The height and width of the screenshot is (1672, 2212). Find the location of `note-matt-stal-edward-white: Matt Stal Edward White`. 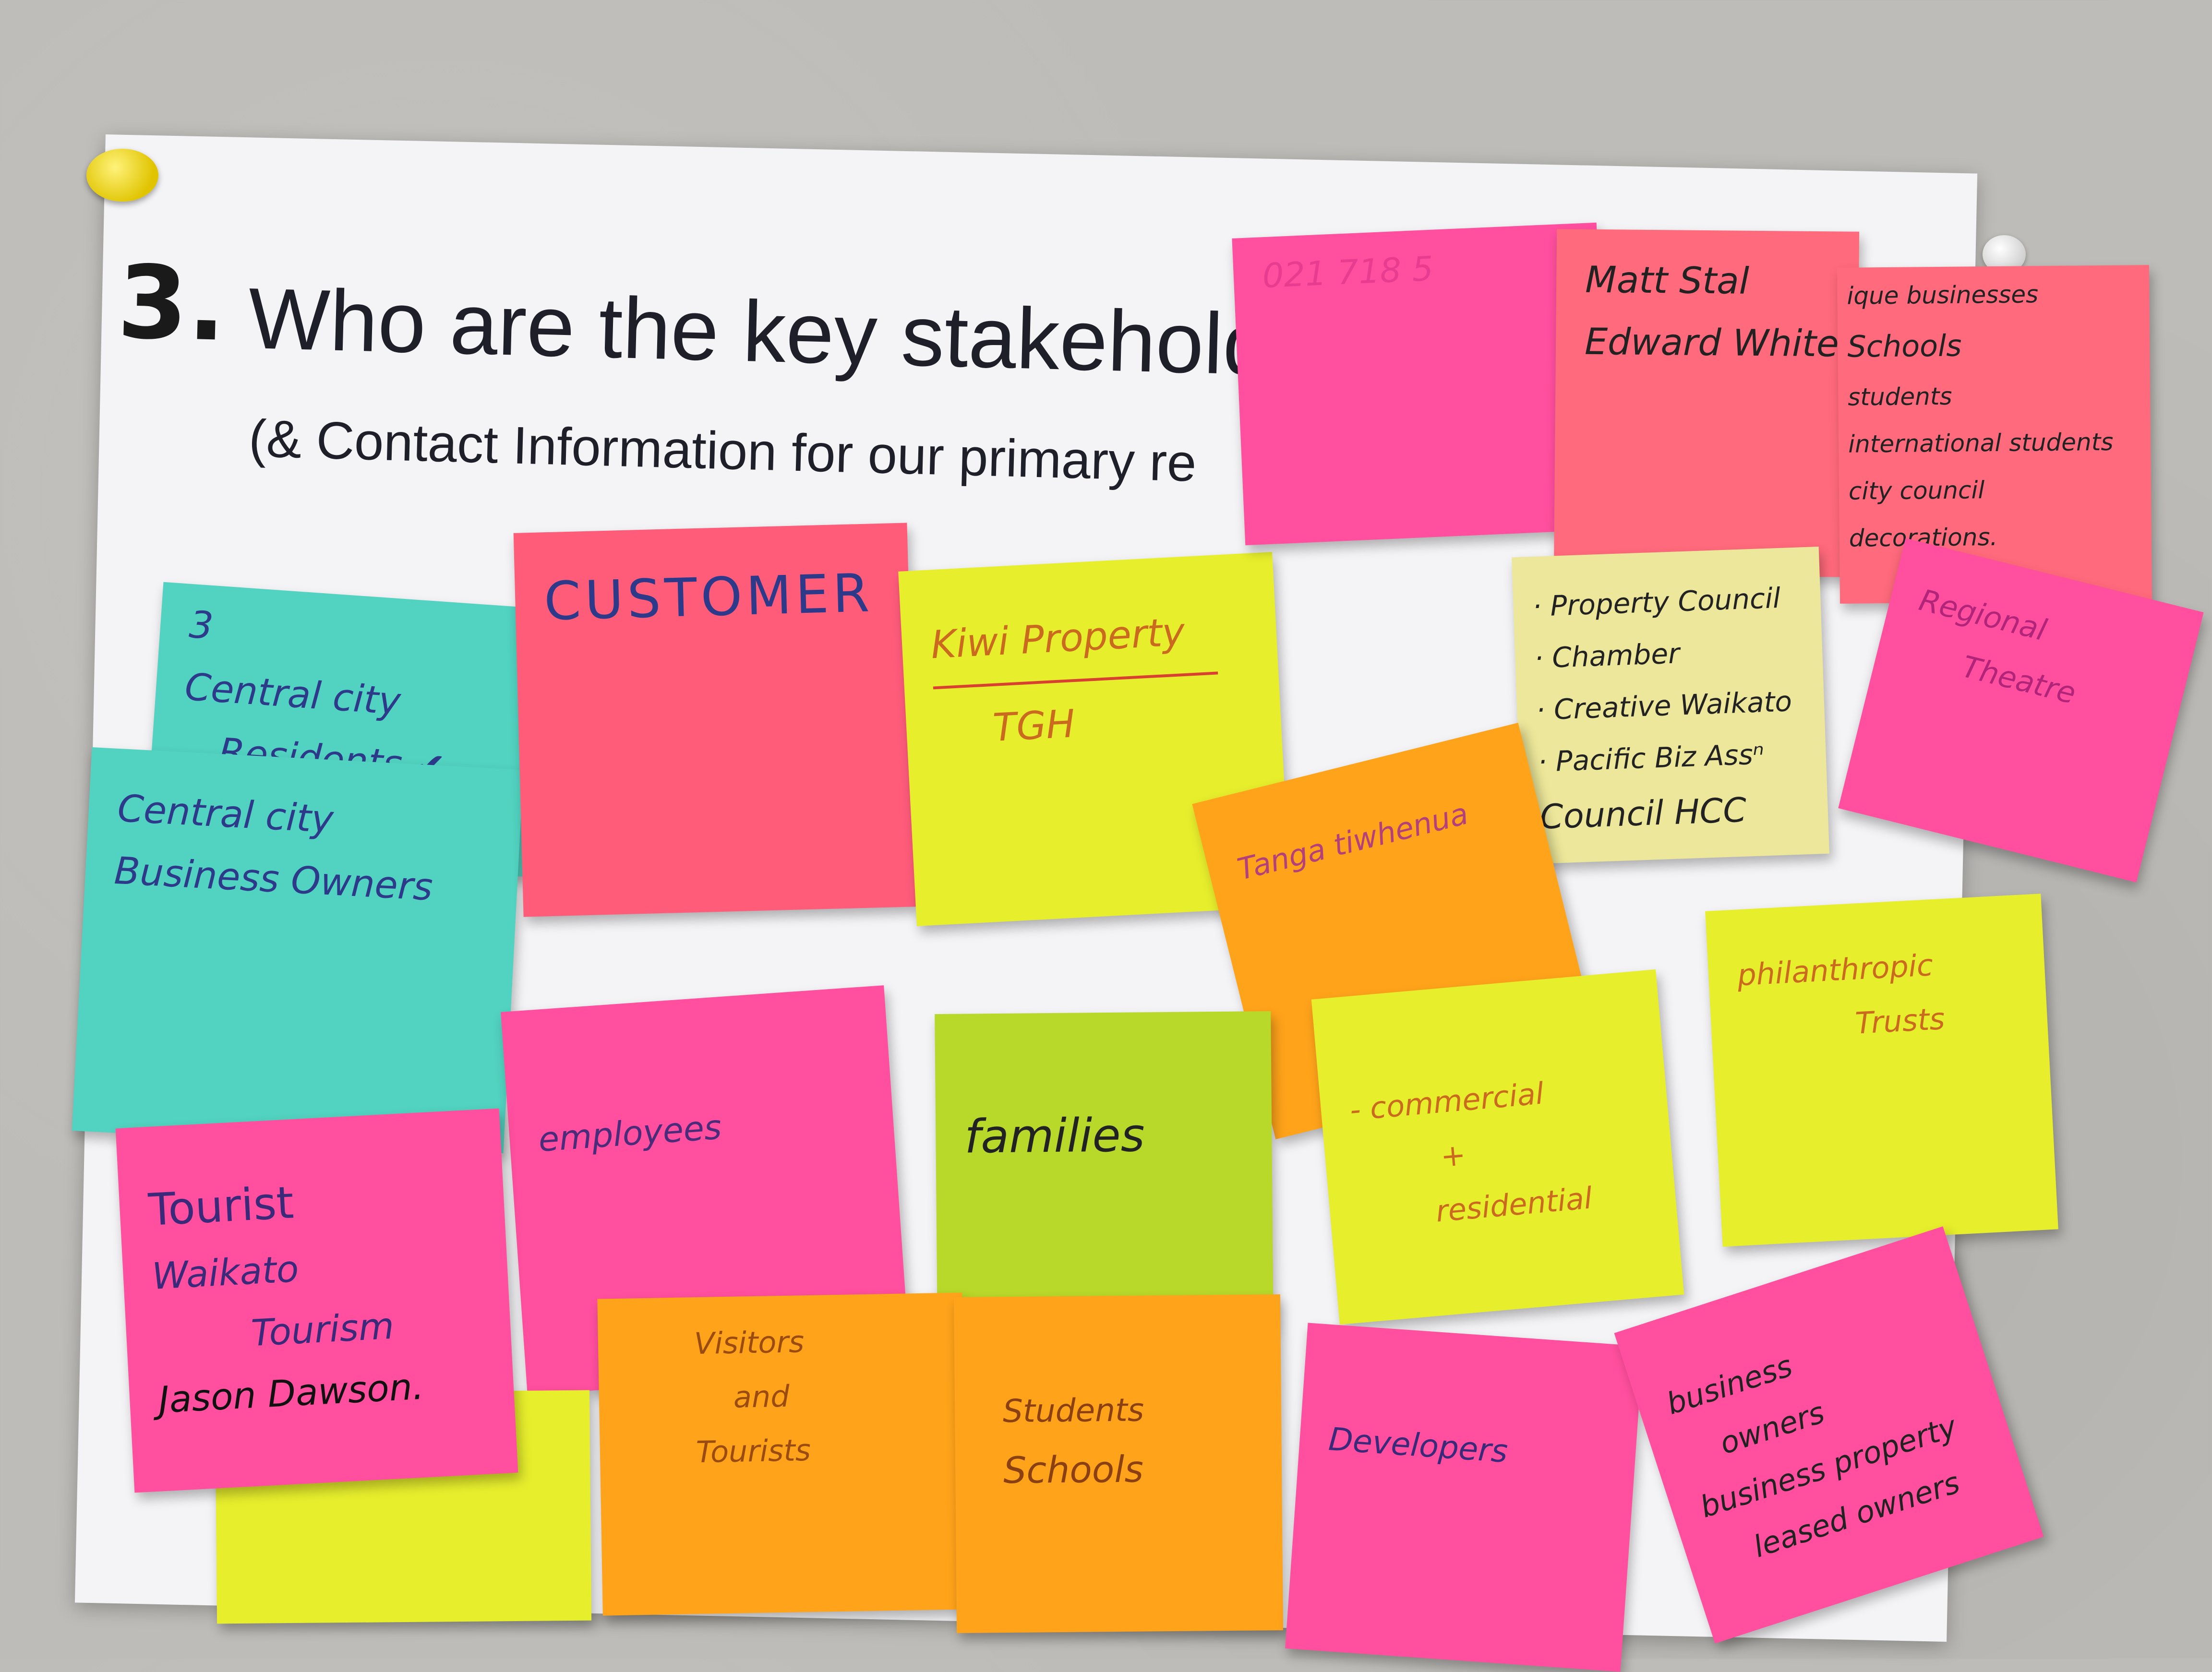

note-matt-stal-edward-white: Matt Stal Edward White is located at coordinates (1706, 403).